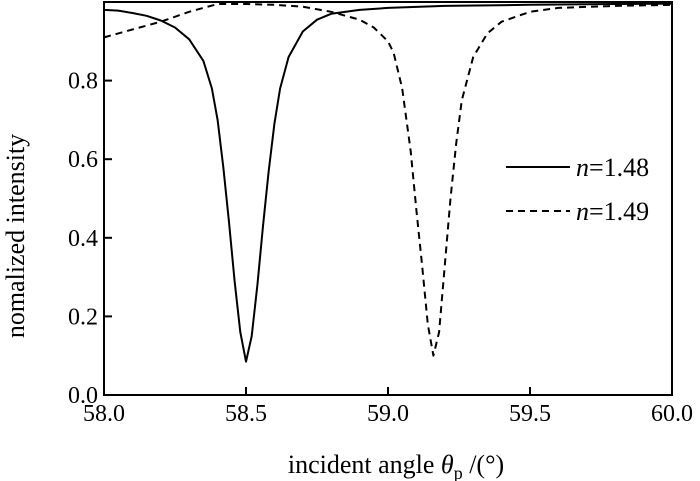  What do you see at coordinates (83, 160) in the screenshot?
I see `y-tick-label: 0.6` at bounding box center [83, 160].